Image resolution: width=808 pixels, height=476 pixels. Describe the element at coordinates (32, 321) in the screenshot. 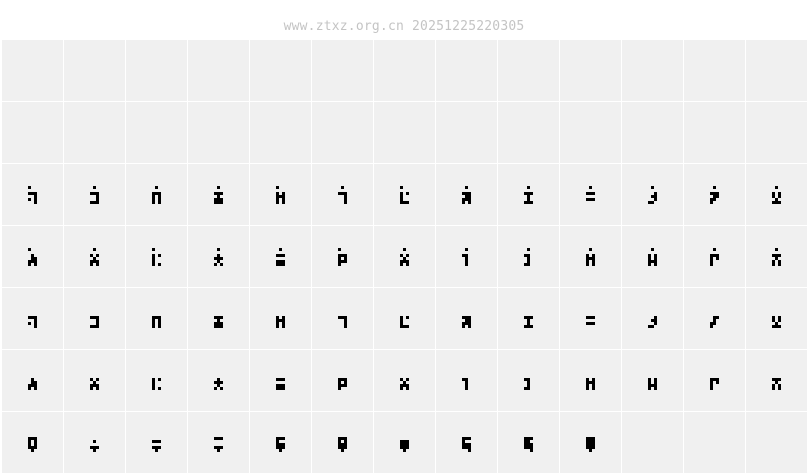

I see `glyph` at that location.